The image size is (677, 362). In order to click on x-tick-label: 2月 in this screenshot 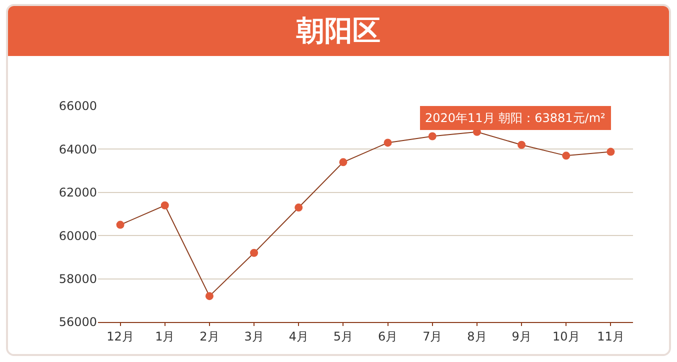, I will do `click(210, 336)`.